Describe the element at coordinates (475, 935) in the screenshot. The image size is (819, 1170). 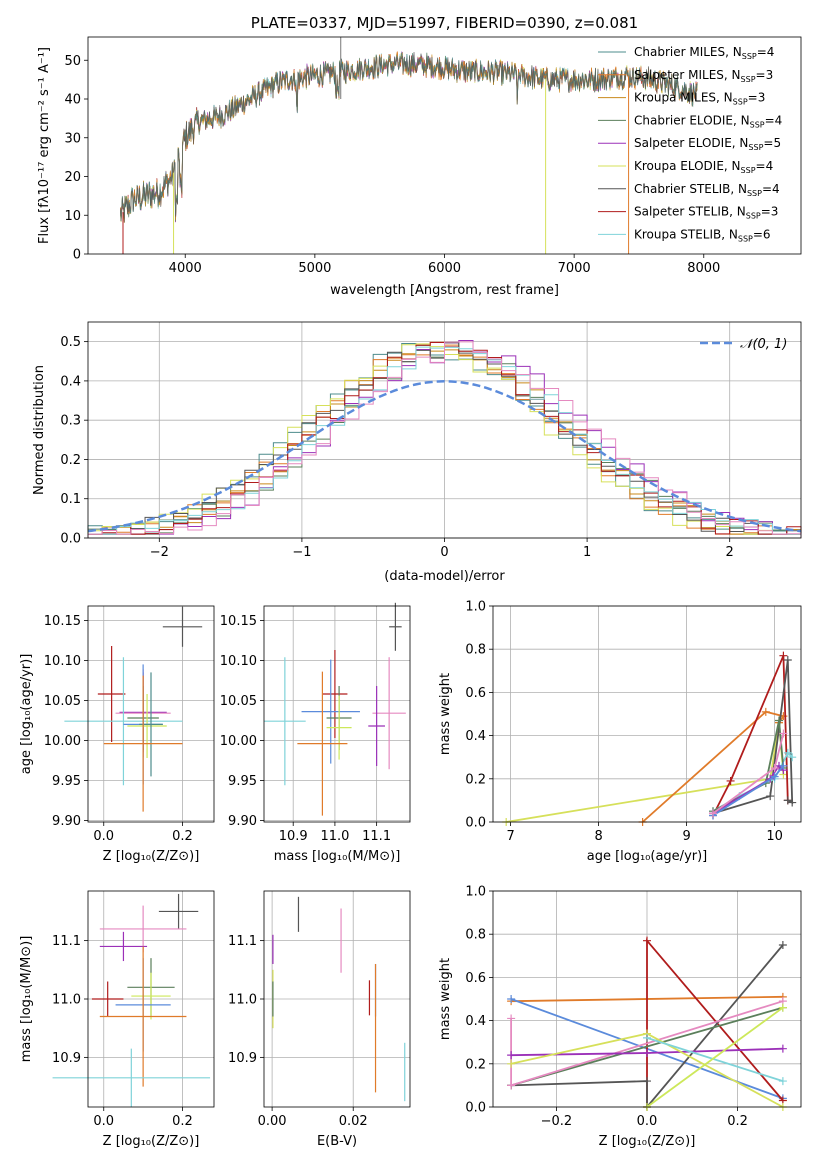
I see `y-tick-label: 0.8` at that location.